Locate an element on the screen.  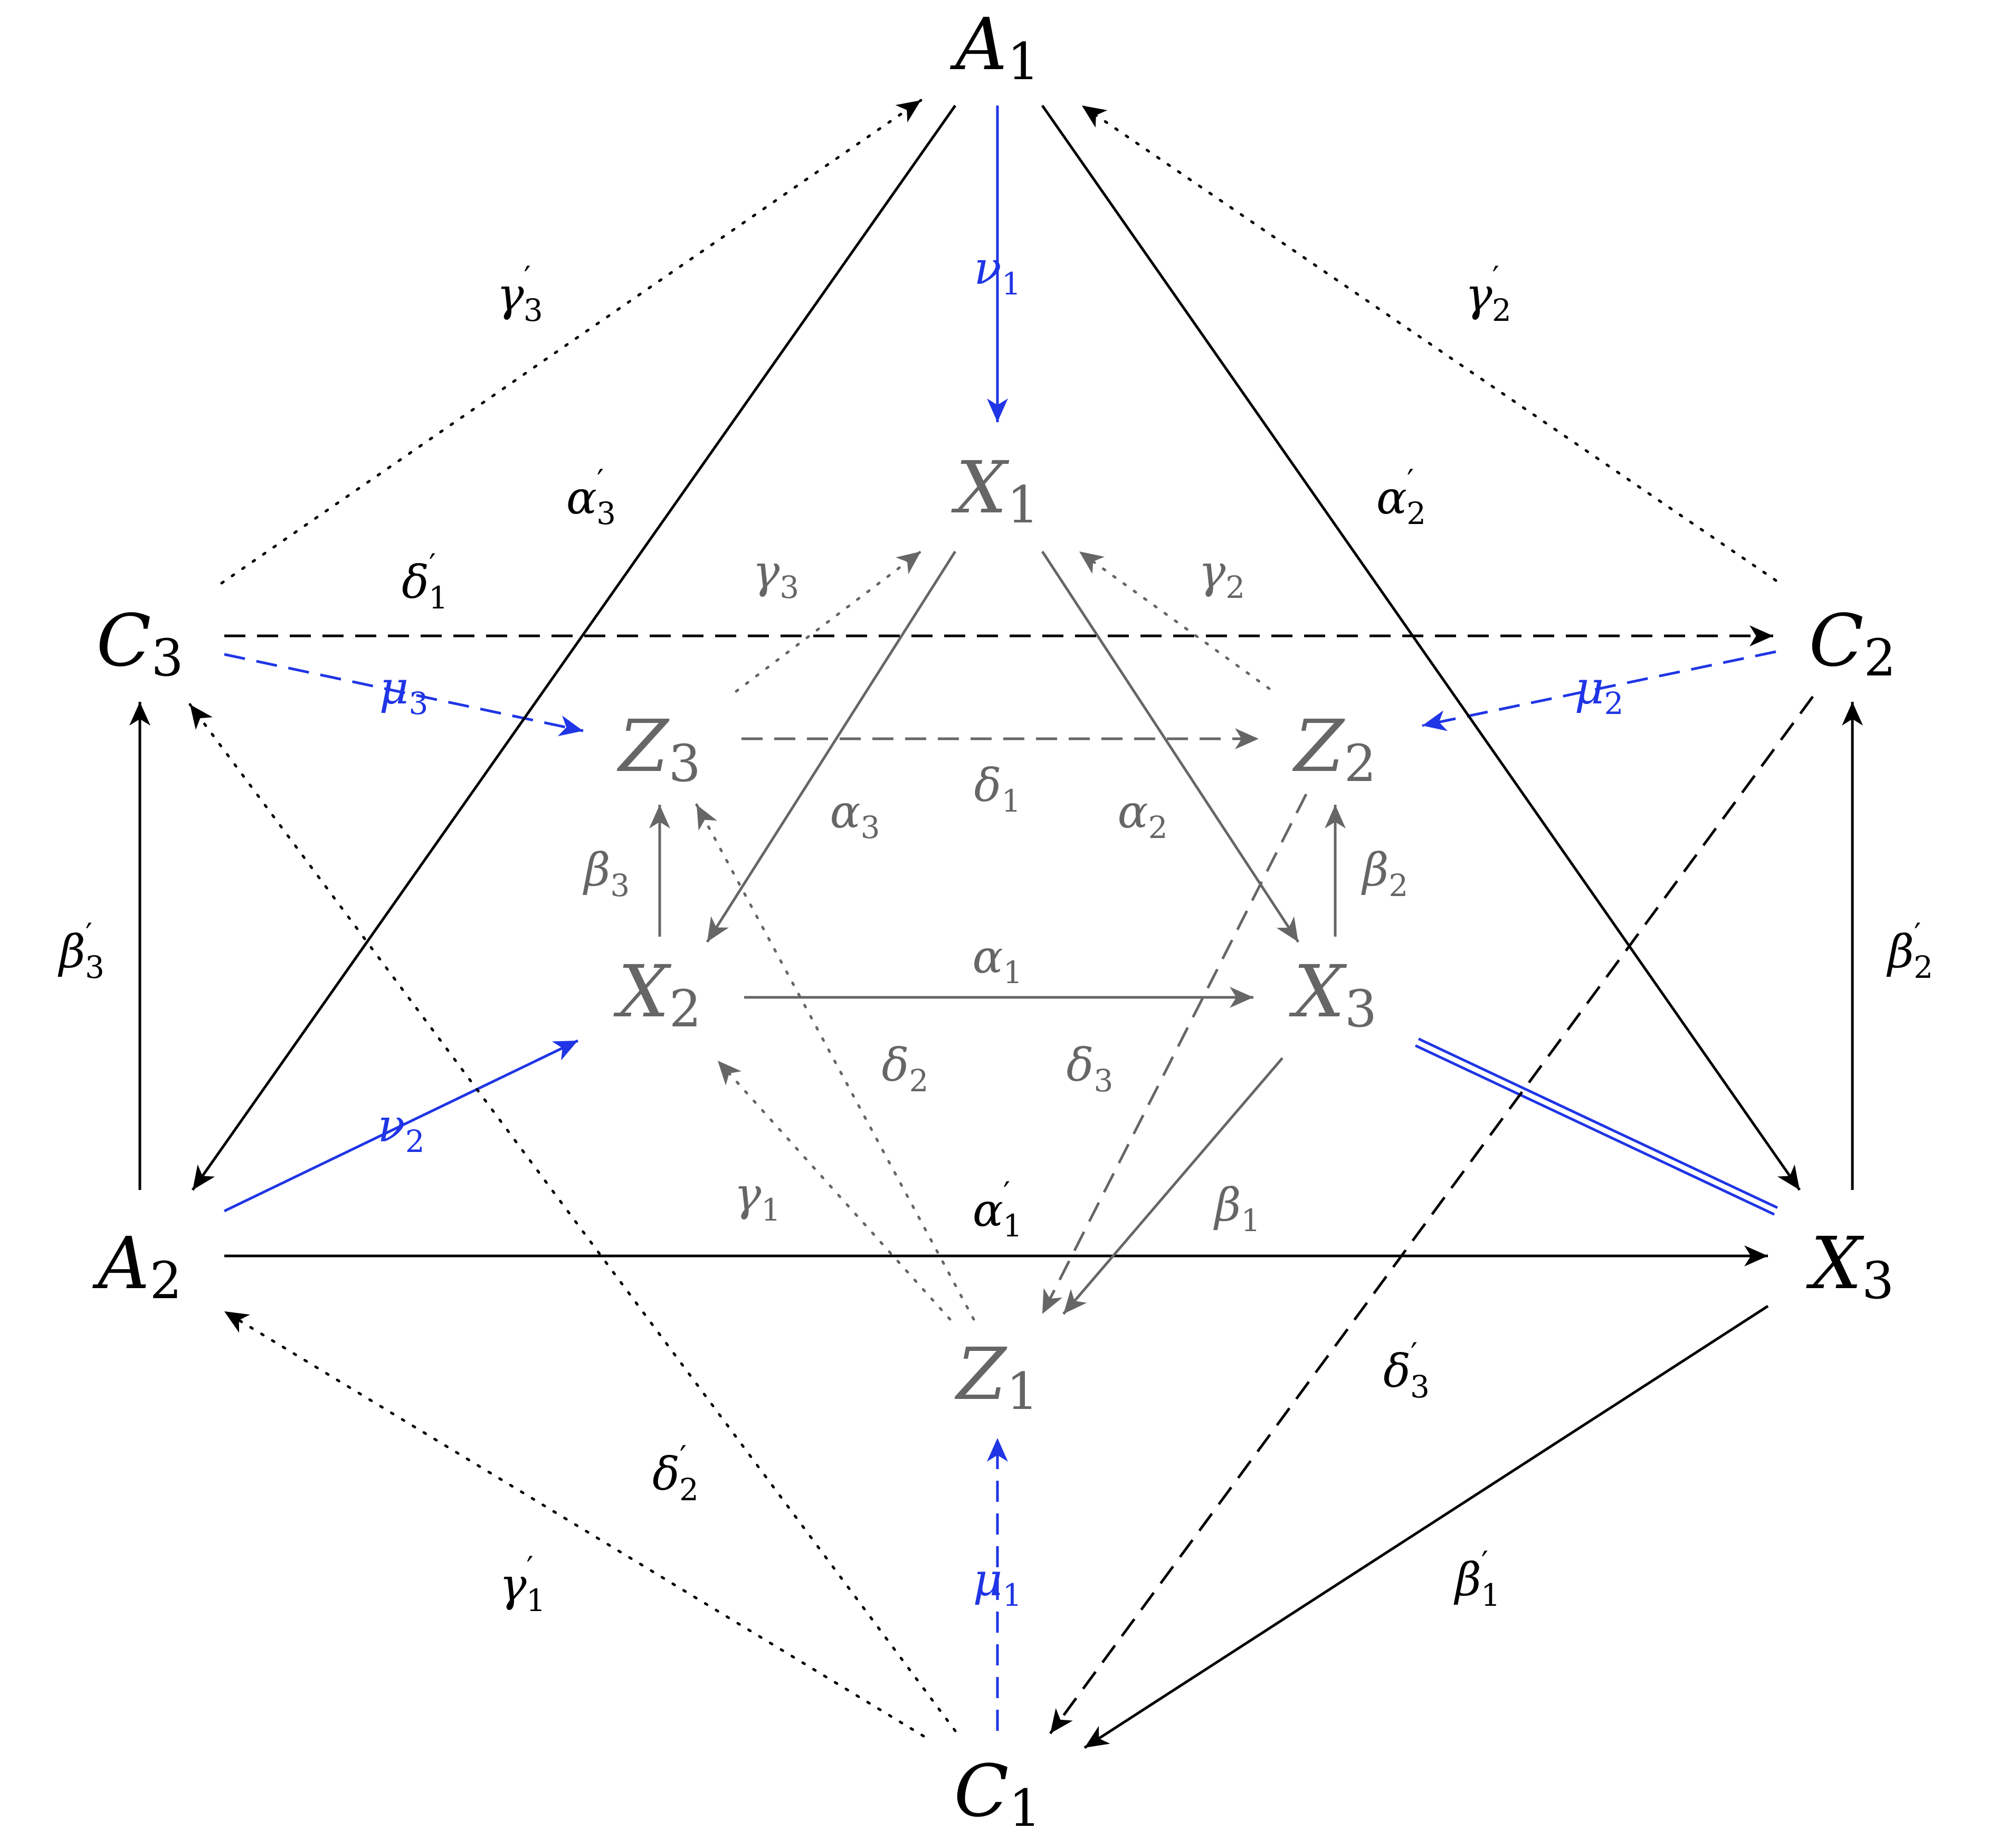
edge-label-beta2p: β′ 2 is located at coordinates (1909, 951).